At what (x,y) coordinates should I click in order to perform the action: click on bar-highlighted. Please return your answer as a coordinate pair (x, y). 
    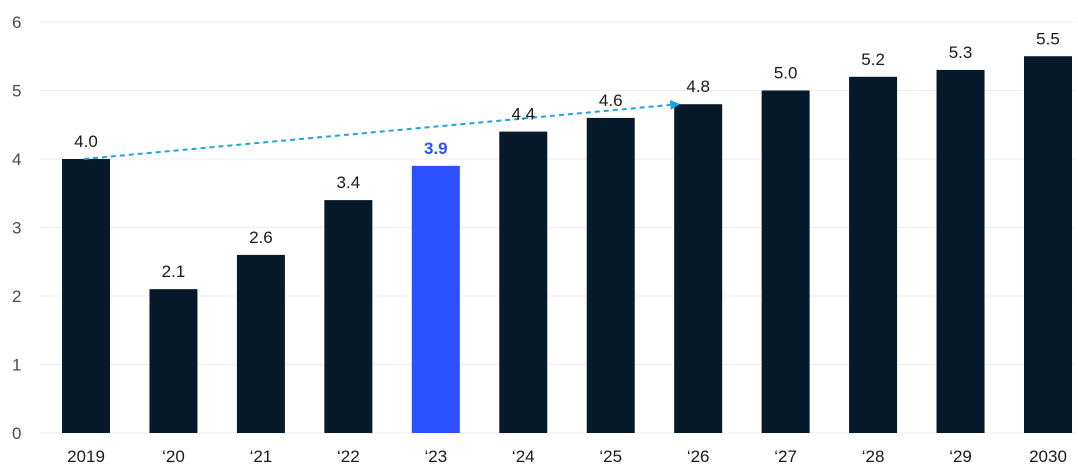
    Looking at the image, I should click on (435, 299).